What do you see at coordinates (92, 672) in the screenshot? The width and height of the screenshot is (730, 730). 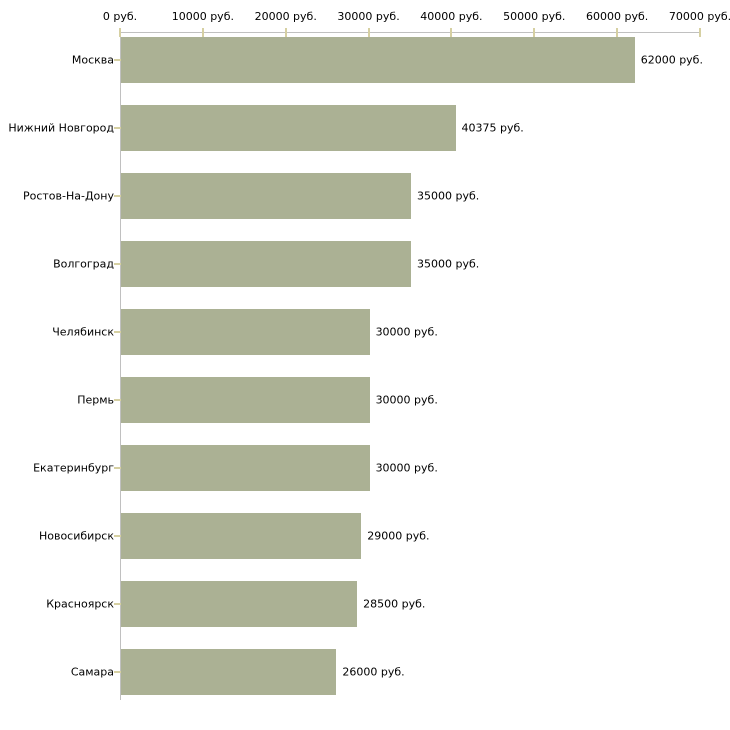 I see `category-label: Самара` at bounding box center [92, 672].